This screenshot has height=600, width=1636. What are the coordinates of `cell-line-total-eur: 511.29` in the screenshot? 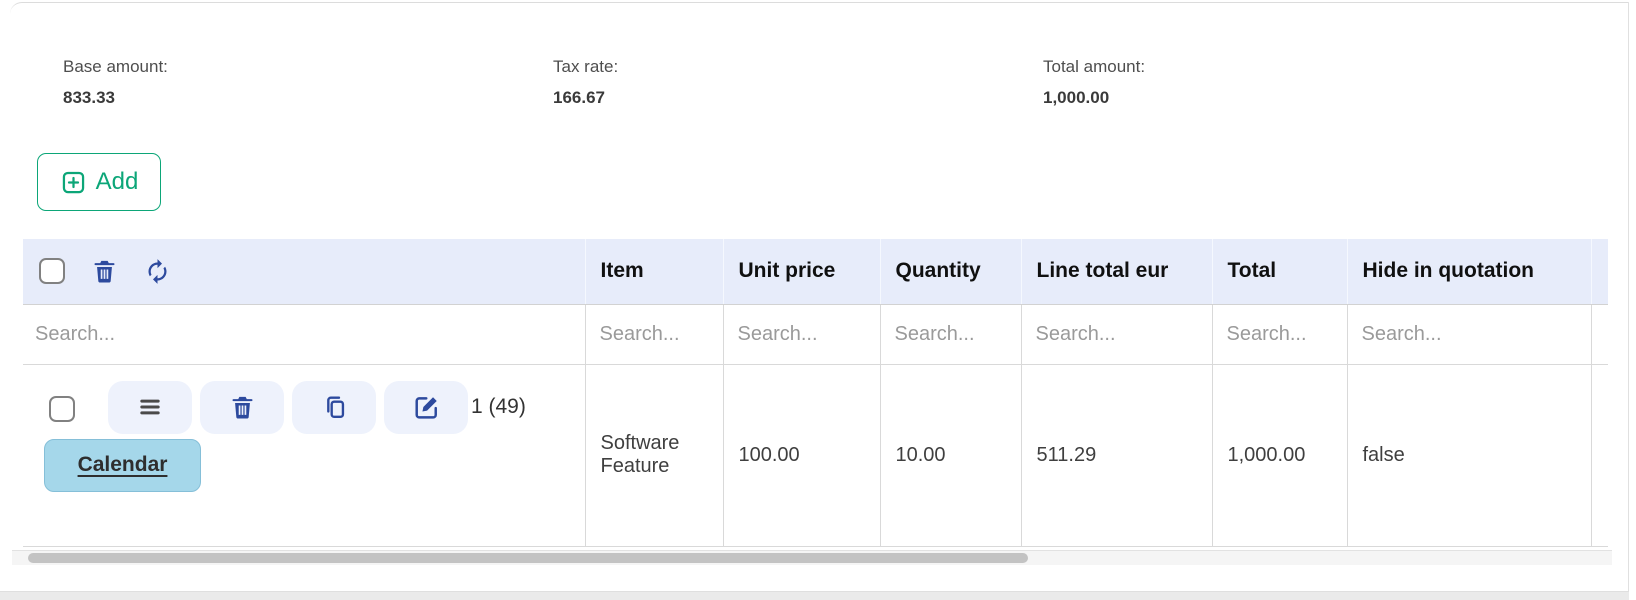 It's located at (1117, 455).